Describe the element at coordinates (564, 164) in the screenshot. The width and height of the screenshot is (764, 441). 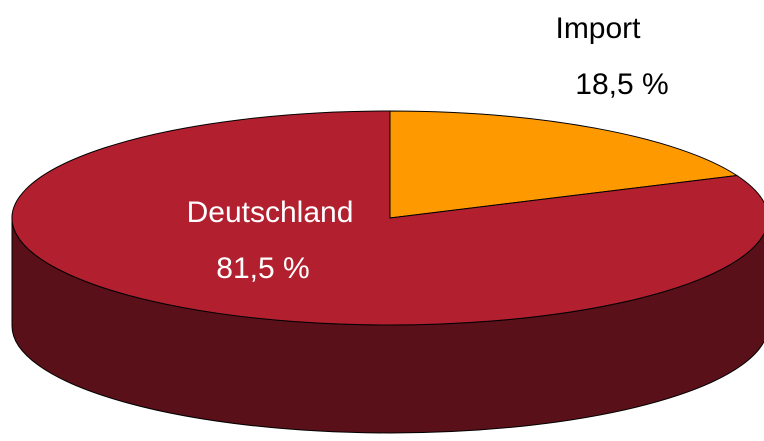
I see `pie-slice` at that location.